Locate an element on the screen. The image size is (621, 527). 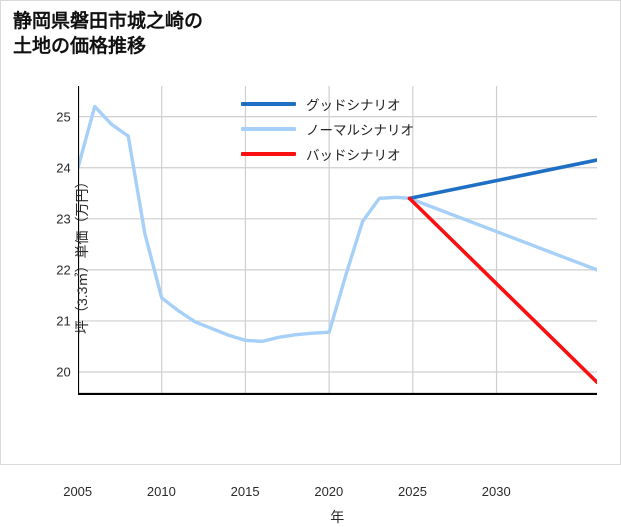
chart-legend: グッドシナリオ ノーマルシナリオ バッドシナリオ is located at coordinates (348, 128).